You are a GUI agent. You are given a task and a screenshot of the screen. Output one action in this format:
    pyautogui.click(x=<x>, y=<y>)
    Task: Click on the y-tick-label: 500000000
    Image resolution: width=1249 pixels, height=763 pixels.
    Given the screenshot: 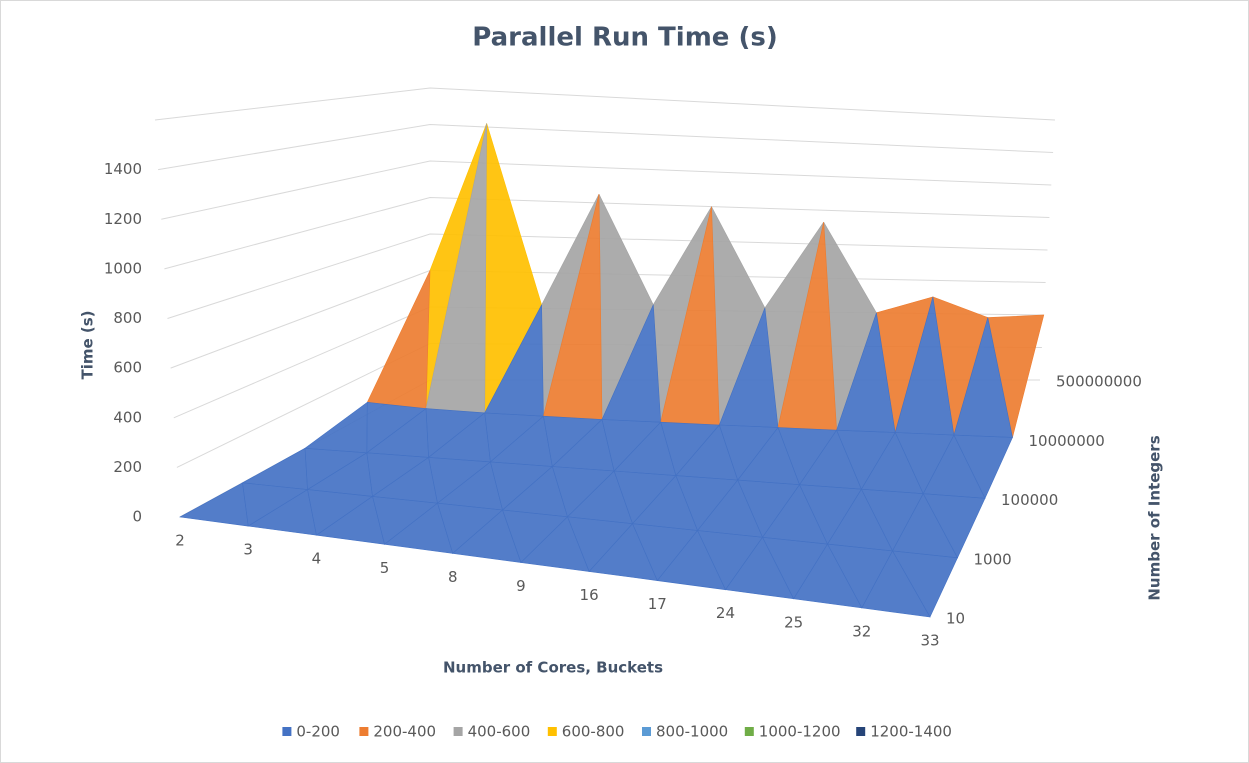 What is the action you would take?
    pyautogui.click(x=1099, y=382)
    